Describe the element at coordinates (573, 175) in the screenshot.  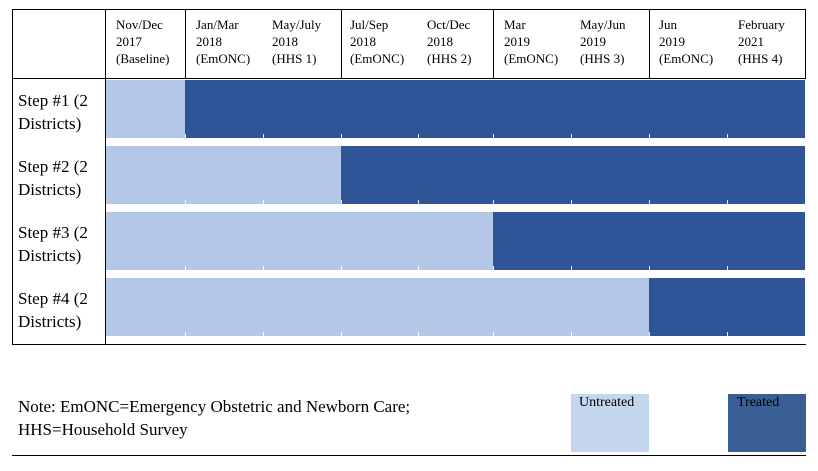
I see `step-2-treated-band` at that location.